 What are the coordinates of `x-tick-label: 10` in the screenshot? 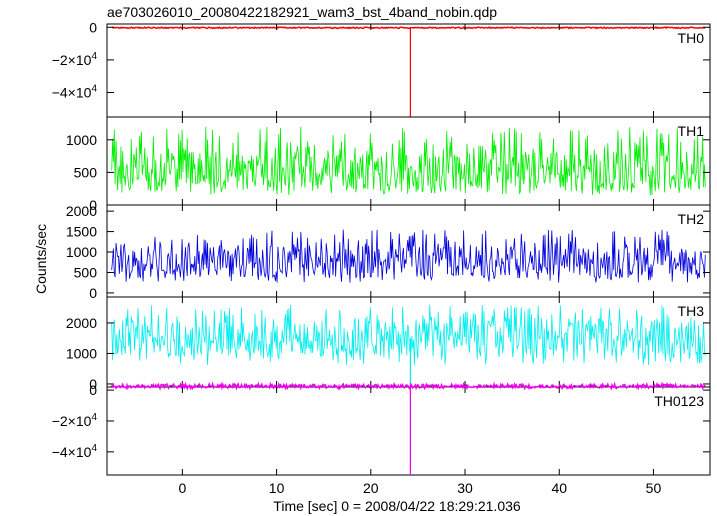 It's located at (277, 488).